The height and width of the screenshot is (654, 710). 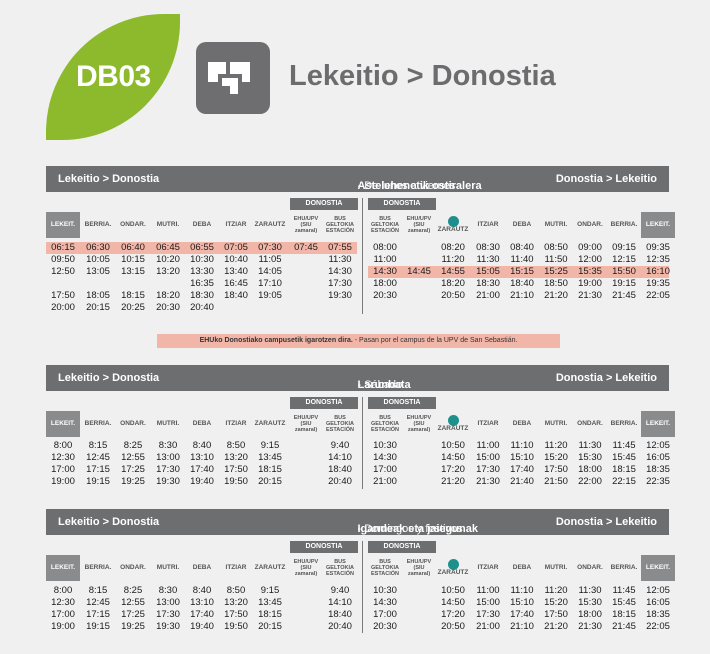 I want to click on time-cell: 17:25, so click(x=133, y=614).